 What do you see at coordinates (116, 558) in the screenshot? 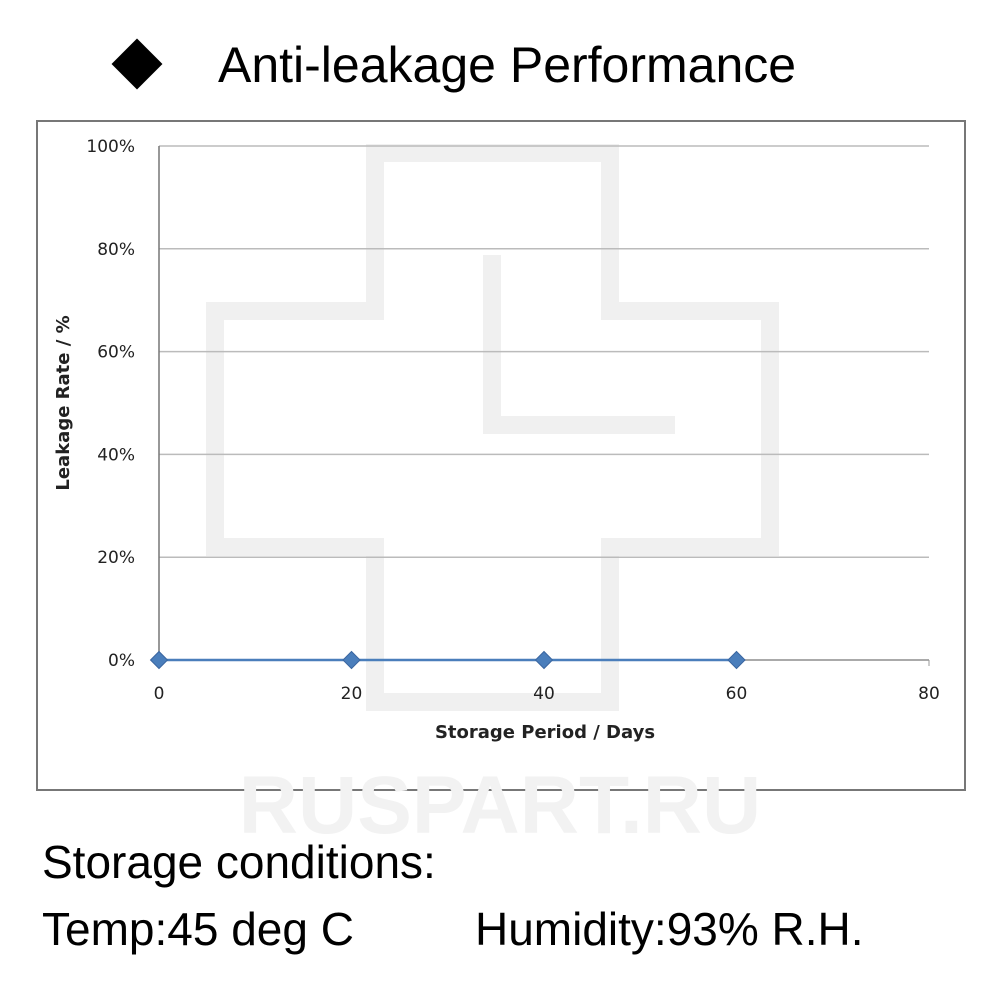
I see `y-tick-label: 20%` at bounding box center [116, 558].